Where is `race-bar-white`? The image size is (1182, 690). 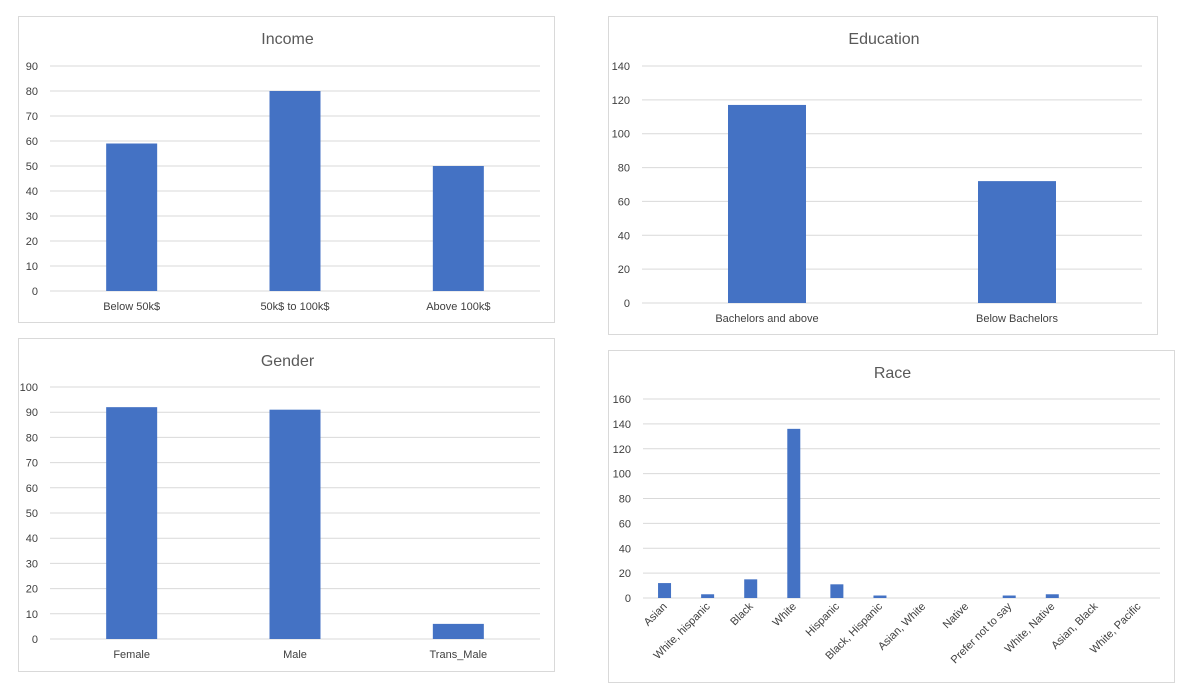
race-bar-white is located at coordinates (794, 513).